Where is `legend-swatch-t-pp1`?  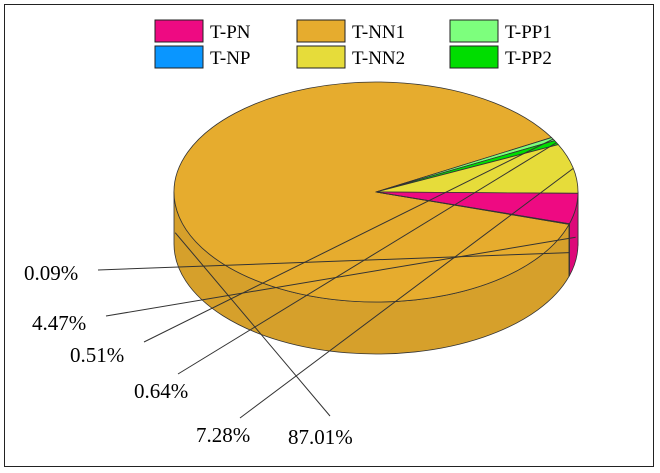 legend-swatch-t-pp1 is located at coordinates (474, 31).